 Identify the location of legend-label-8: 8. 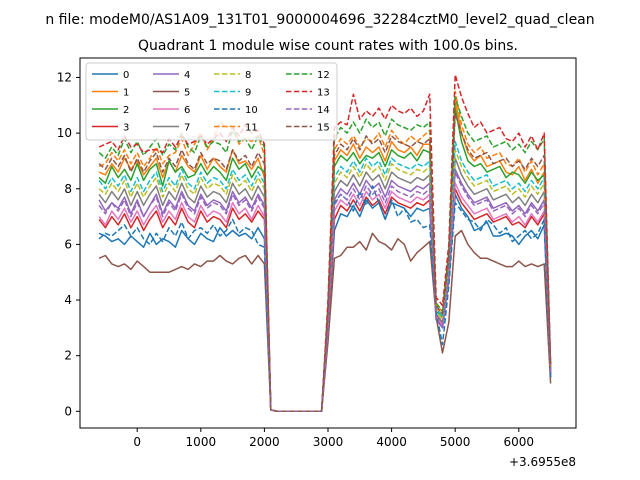
(248, 75).